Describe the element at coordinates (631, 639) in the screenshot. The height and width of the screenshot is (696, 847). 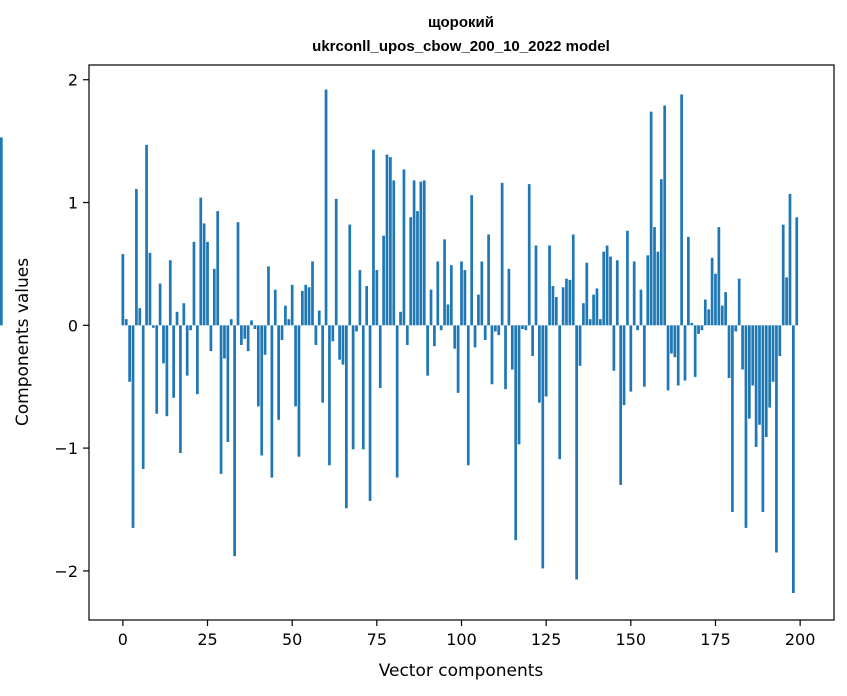
I see `x-tick-label: 150` at that location.